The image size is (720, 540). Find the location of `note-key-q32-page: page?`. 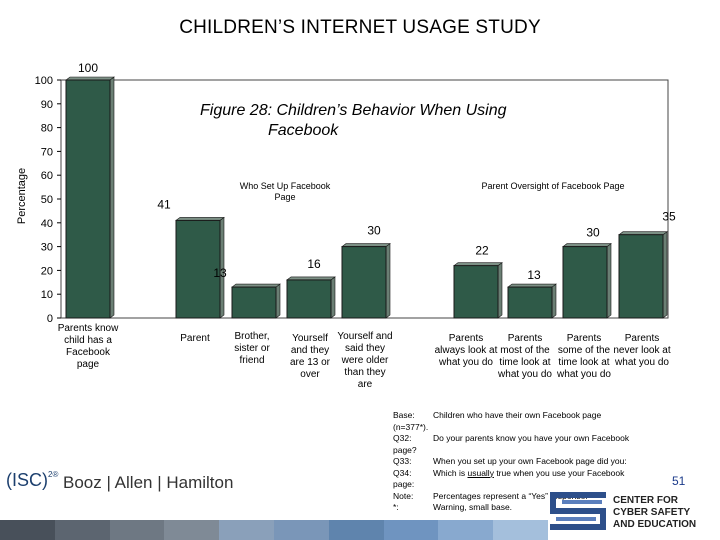

note-key-q32-page: page? is located at coordinates (405, 449).